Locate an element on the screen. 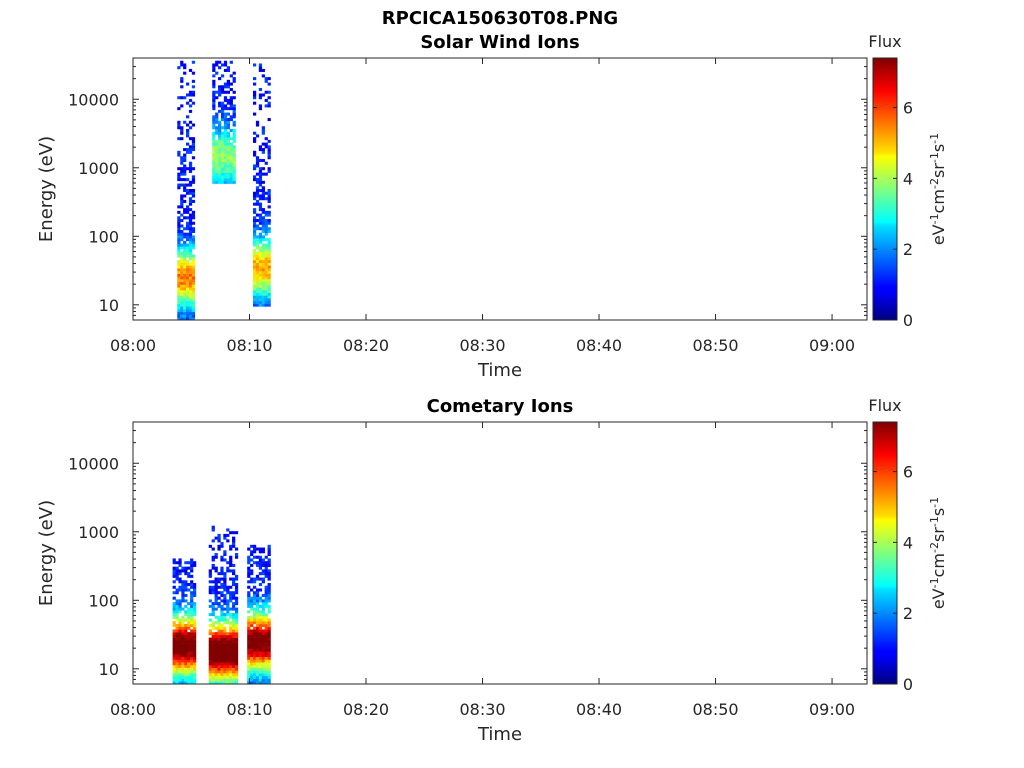 The image size is (1024, 768). x-tick-label: 08:20 is located at coordinates (366, 345).